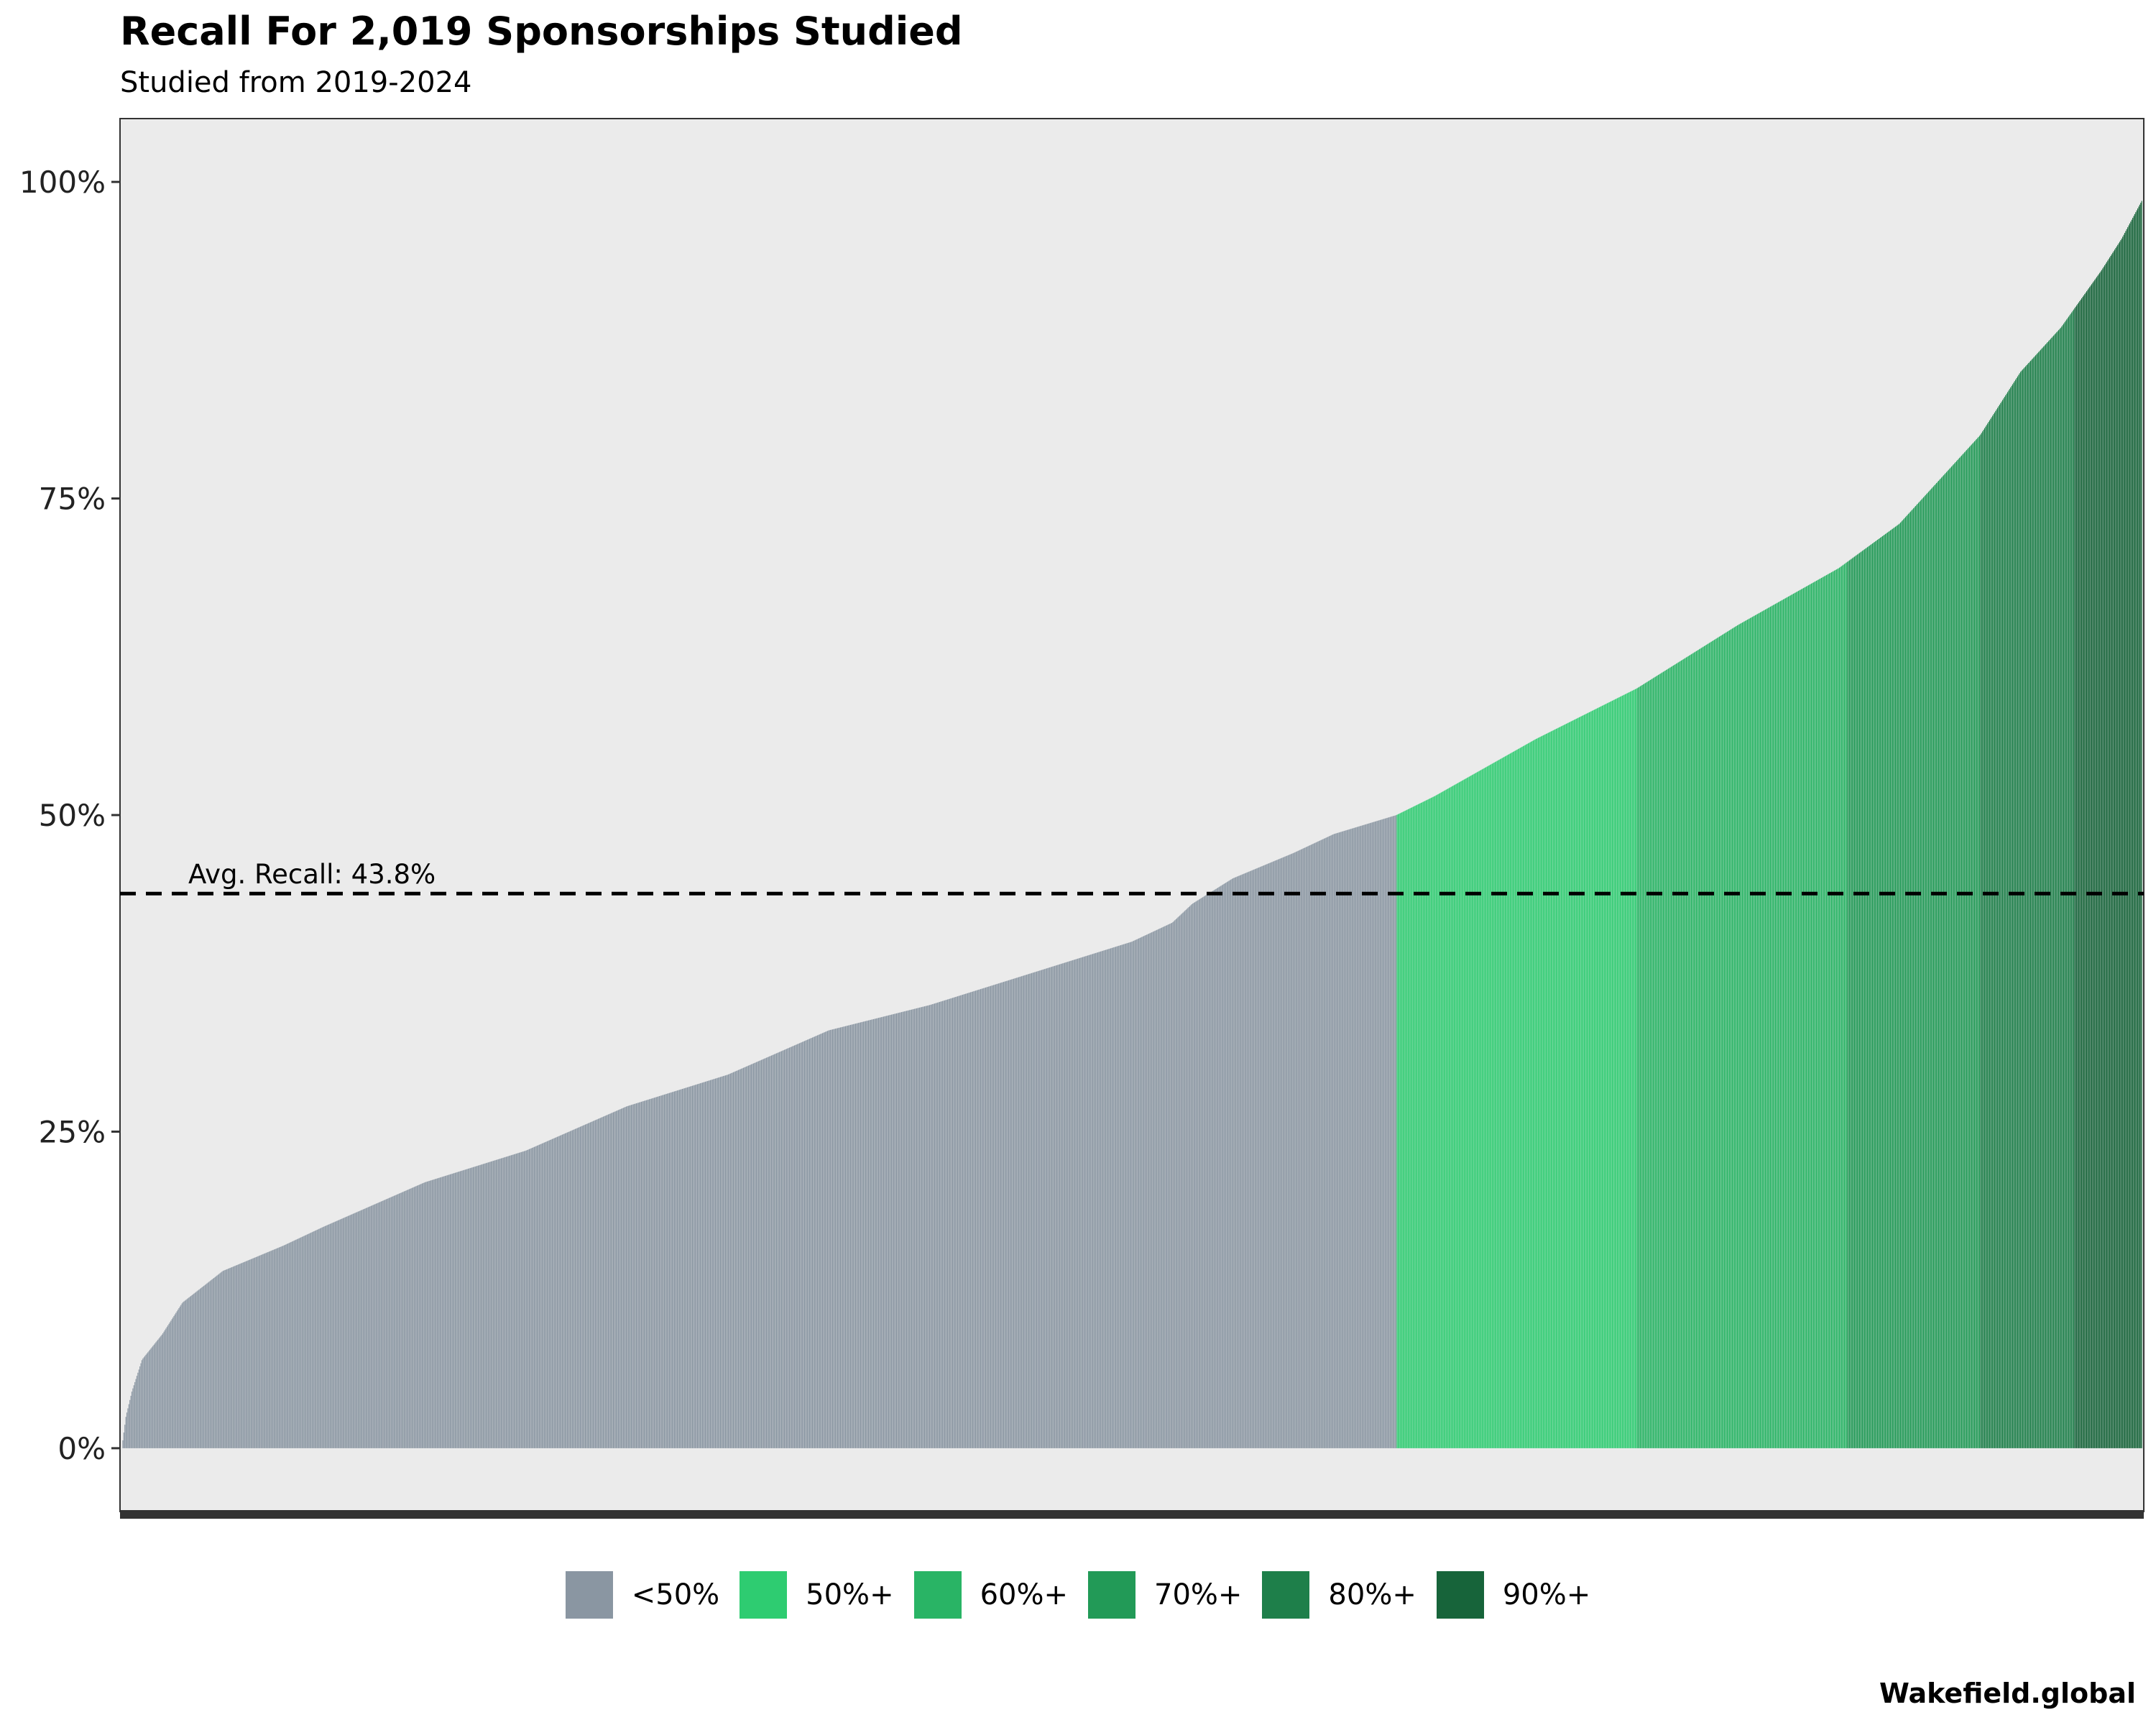  Describe the element at coordinates (1339, 1595) in the screenshot. I see `legend-item: 80%+` at that location.